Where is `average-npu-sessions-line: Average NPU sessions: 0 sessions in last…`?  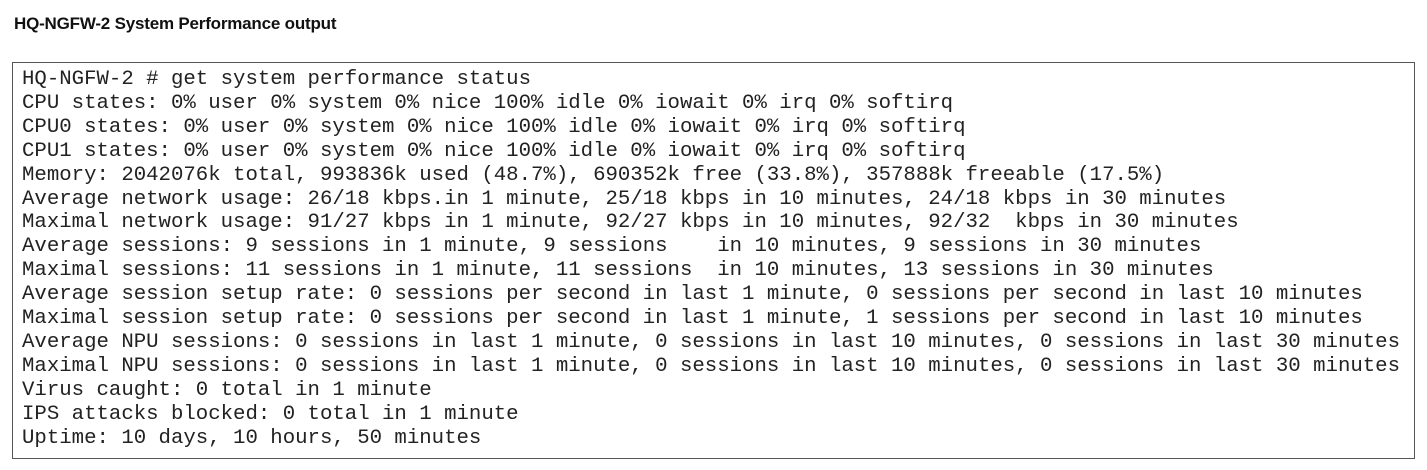
average-npu-sessions-line: Average NPU sessions: 0 sessions in last… is located at coordinates (711, 342).